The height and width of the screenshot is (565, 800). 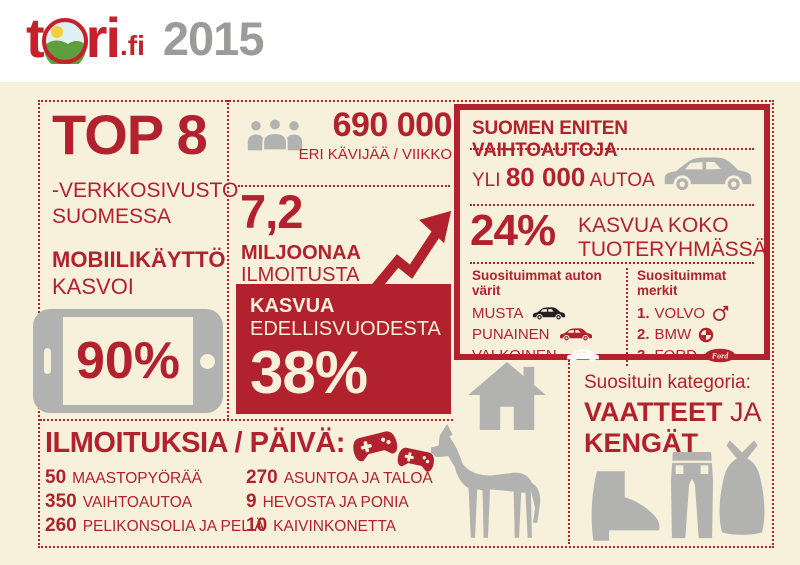 I want to click on mobile-usage-title: MOBIILIKÄYTTÖ, so click(x=139, y=259).